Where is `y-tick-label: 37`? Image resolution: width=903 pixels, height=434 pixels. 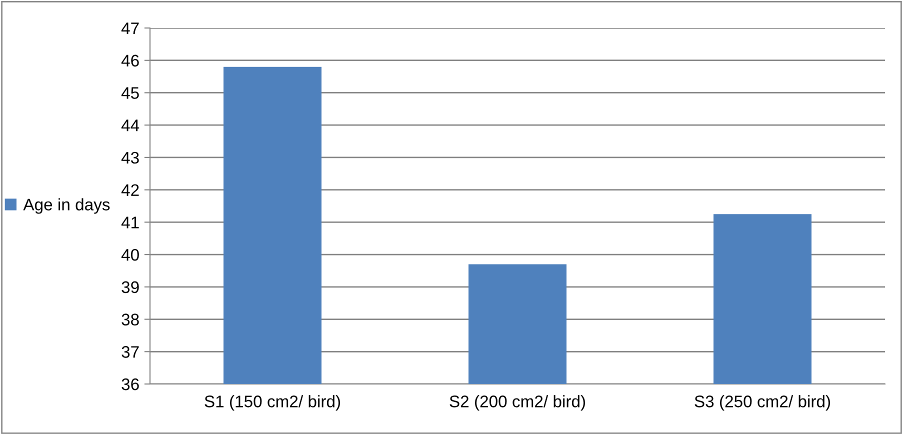 y-tick-label: 37 is located at coordinates (130, 352).